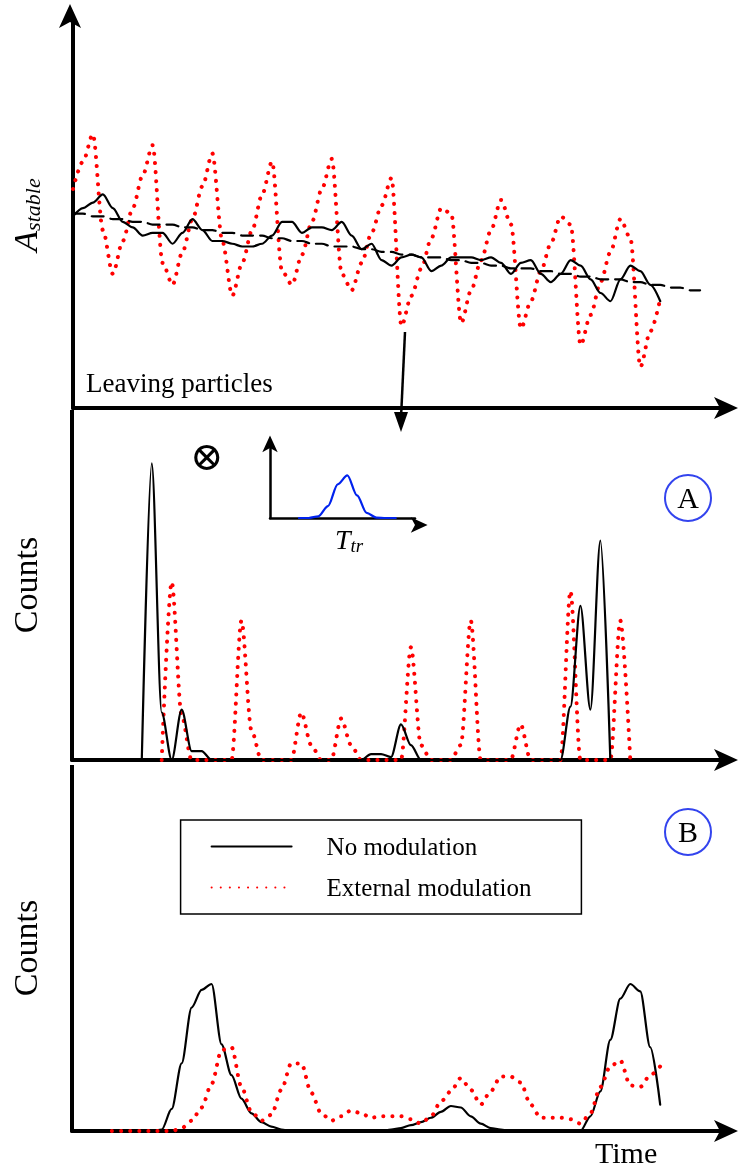 This screenshot has height=1173, width=742. I want to click on y-axis-title: Astable, so click(25, 216).